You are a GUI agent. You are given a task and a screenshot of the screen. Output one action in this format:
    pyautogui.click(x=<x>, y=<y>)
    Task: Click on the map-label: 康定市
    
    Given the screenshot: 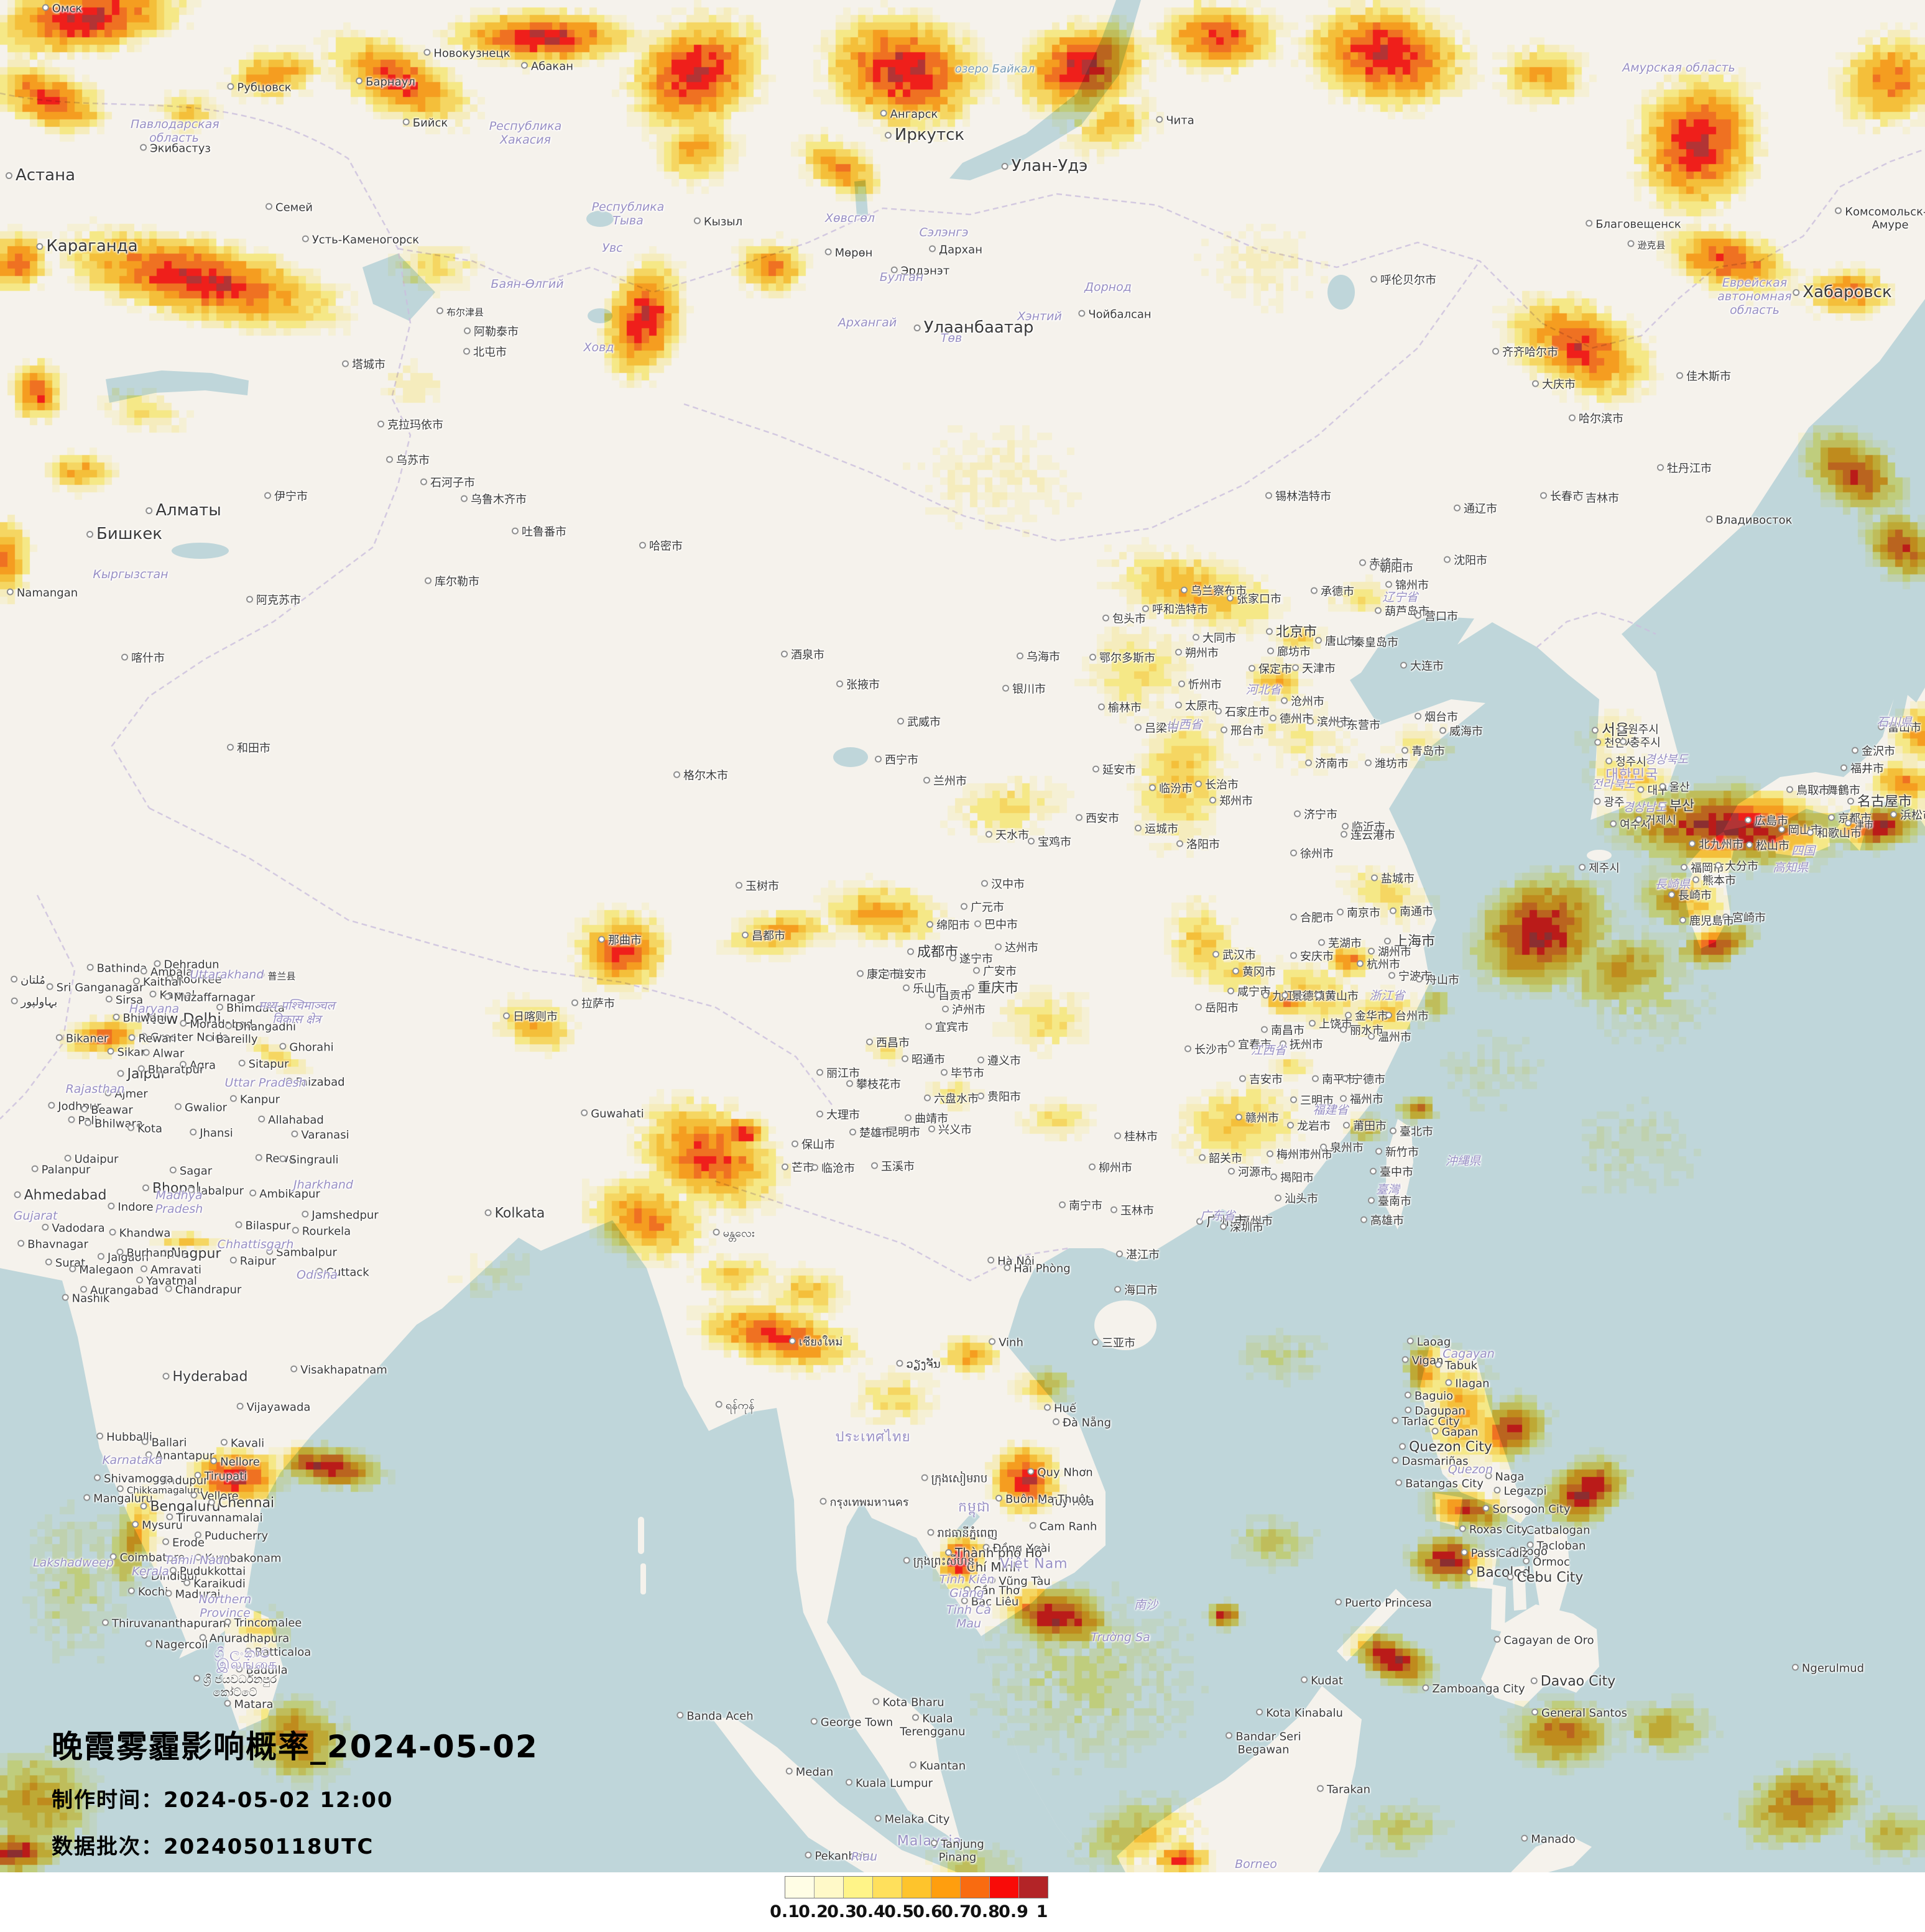 What is the action you would take?
    pyautogui.click(x=878, y=975)
    